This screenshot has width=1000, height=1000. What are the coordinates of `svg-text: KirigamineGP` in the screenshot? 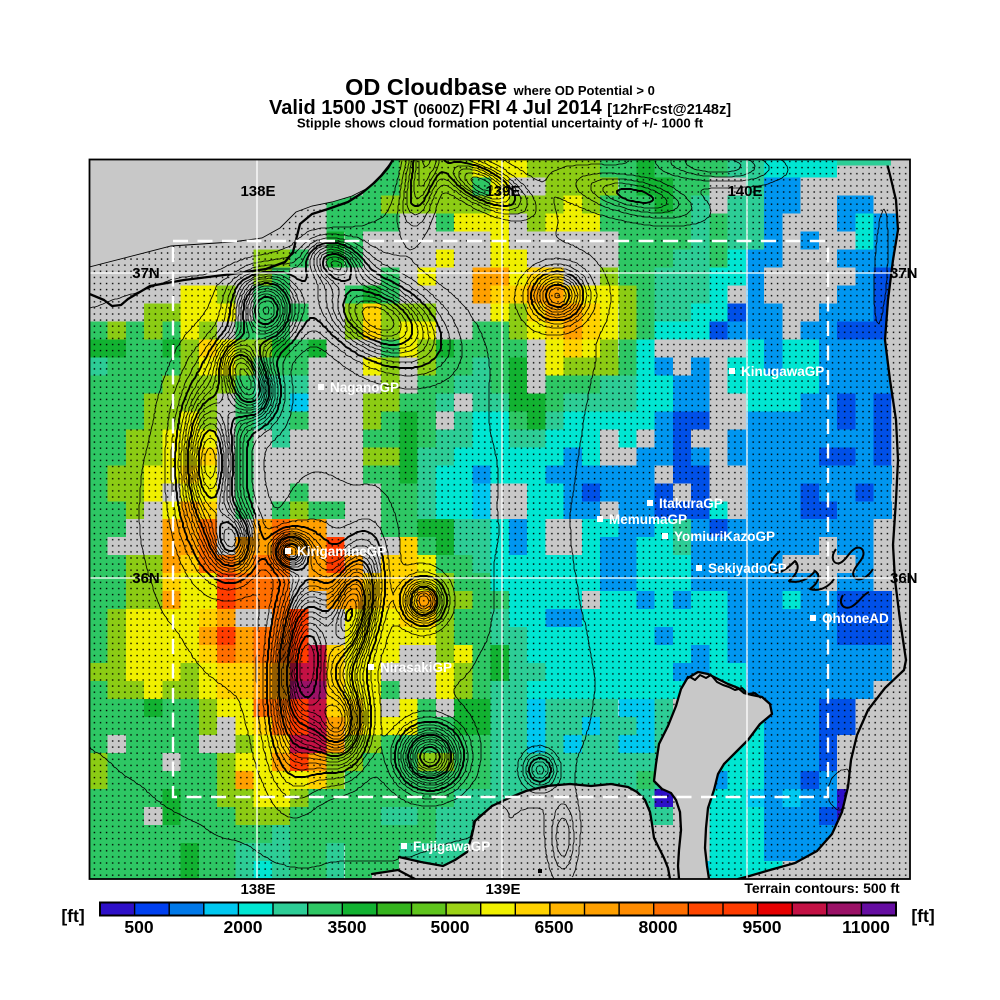 It's located at (341, 551).